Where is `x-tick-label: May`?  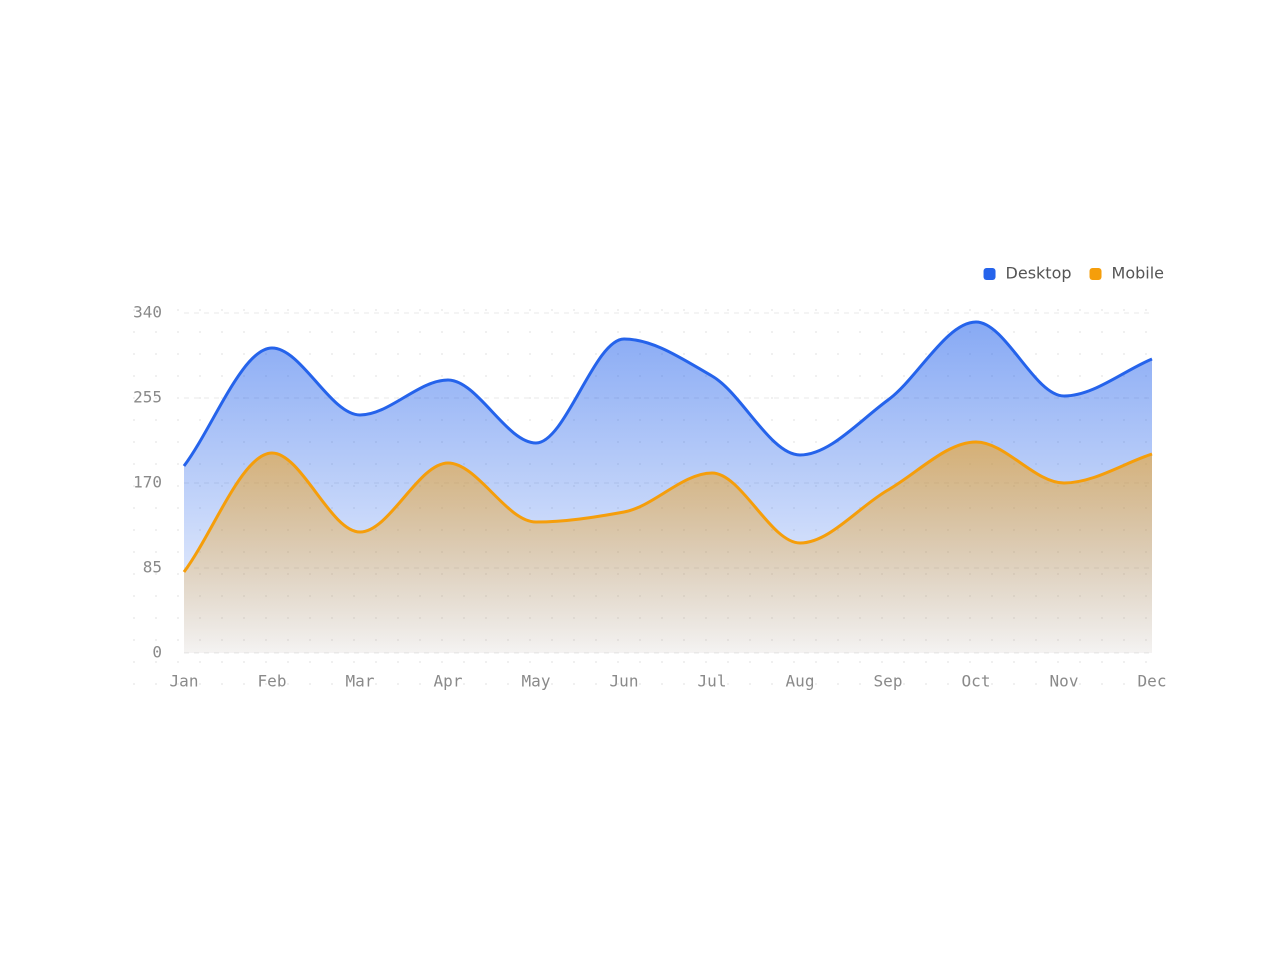
x-tick-label: May is located at coordinates (536, 681).